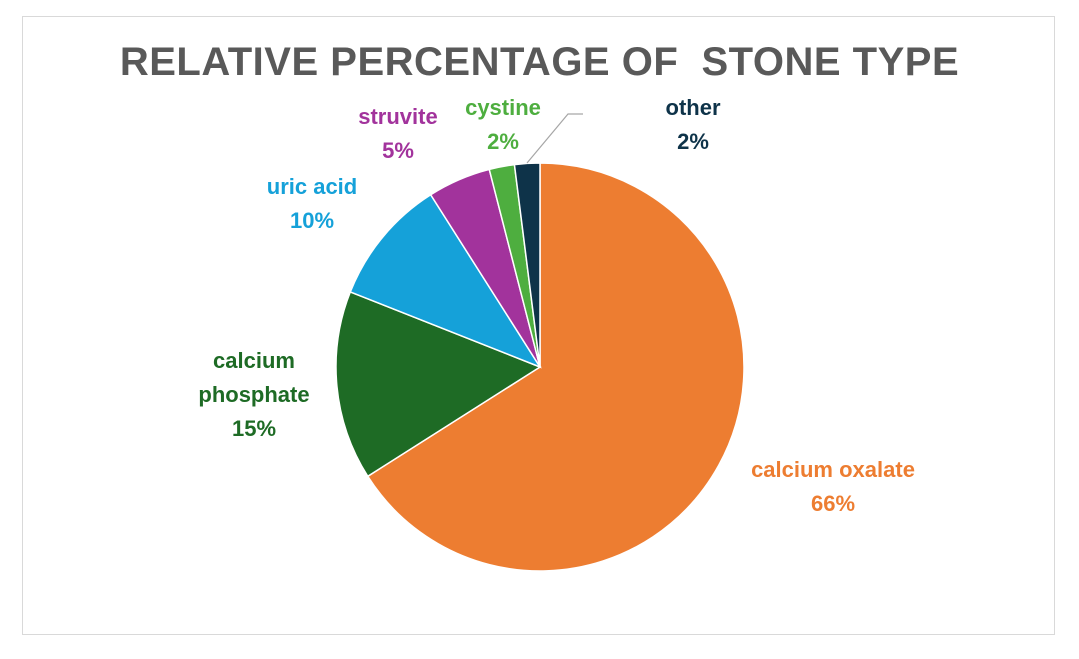 The image size is (1079, 659). What do you see at coordinates (539, 62) in the screenshot?
I see `chart-title: RELATIVE PERCENTAGE OF STONE TYPE` at bounding box center [539, 62].